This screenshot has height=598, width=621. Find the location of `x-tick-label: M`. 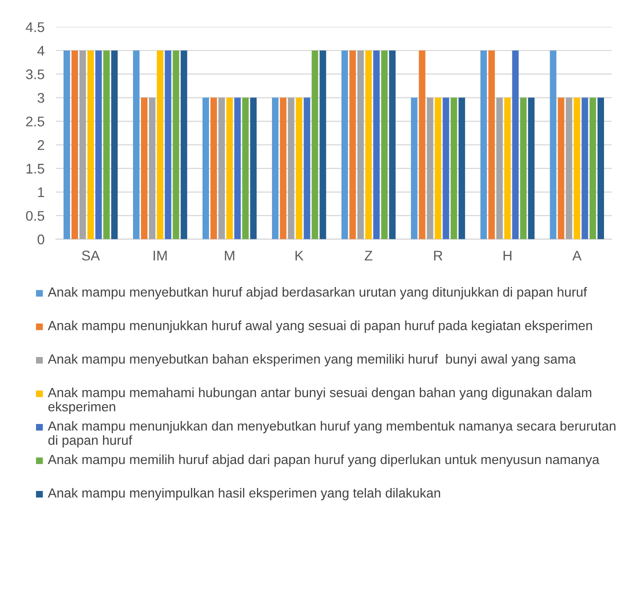

x-tick-label: M is located at coordinates (229, 255).